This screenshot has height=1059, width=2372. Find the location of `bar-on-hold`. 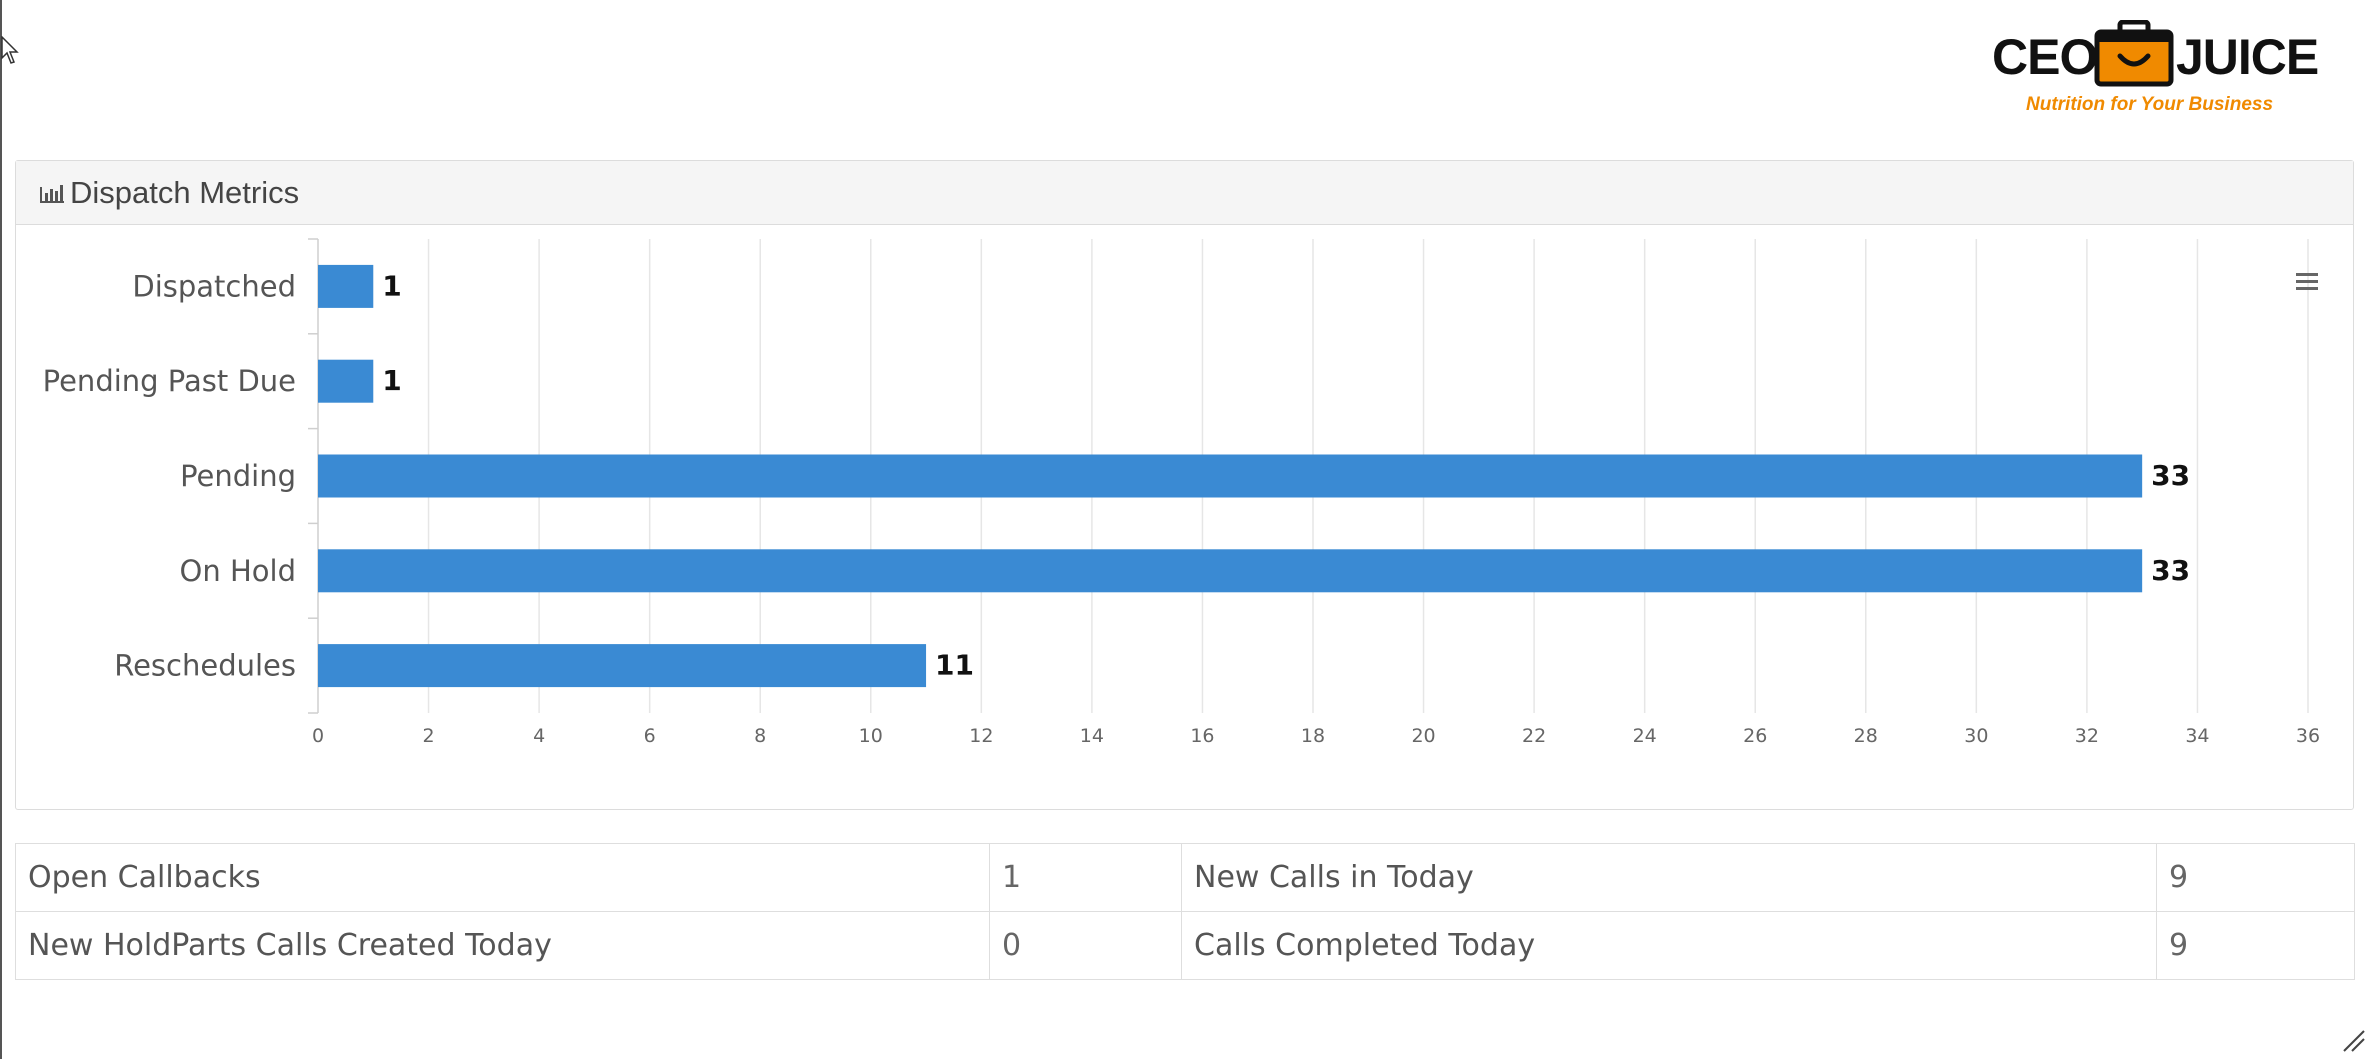

bar-on-hold is located at coordinates (1230, 571).